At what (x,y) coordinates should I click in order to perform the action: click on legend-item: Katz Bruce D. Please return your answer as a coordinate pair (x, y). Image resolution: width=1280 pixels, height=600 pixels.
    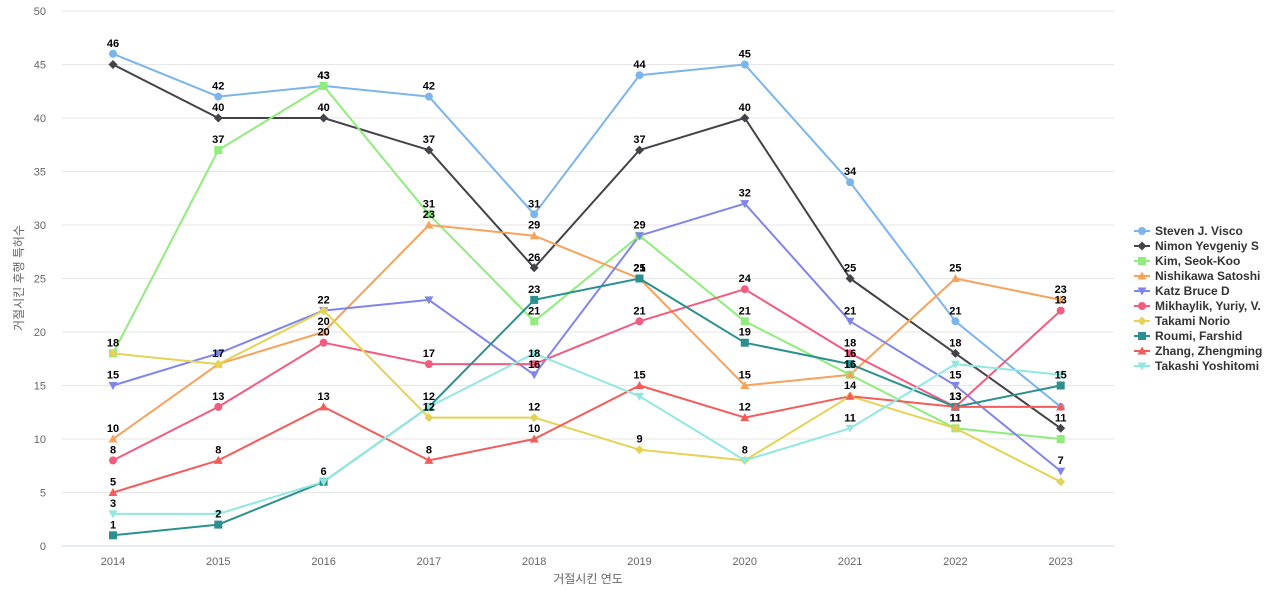
    Looking at the image, I should click on (1182, 291).